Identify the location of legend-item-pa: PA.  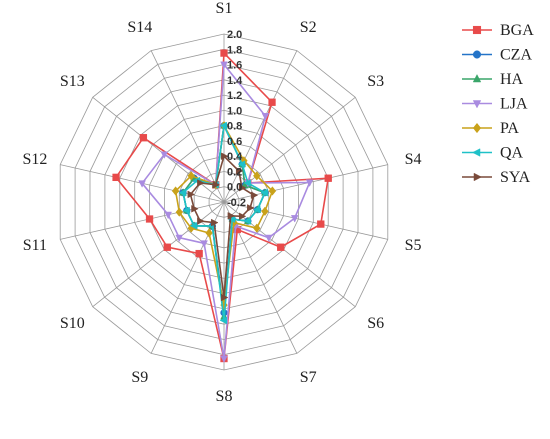
(490, 128).